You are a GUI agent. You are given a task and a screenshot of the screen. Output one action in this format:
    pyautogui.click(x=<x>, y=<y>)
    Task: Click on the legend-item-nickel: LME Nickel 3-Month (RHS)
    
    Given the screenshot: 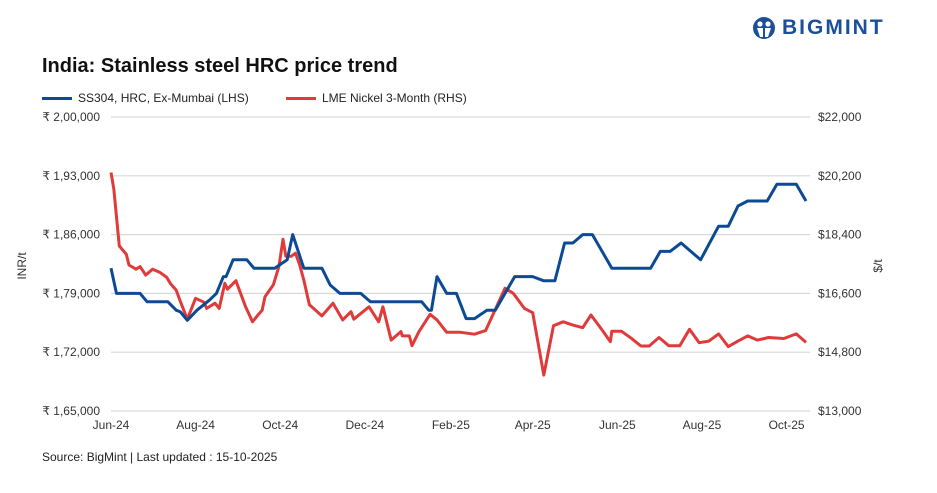 What is the action you would take?
    pyautogui.click(x=376, y=98)
    